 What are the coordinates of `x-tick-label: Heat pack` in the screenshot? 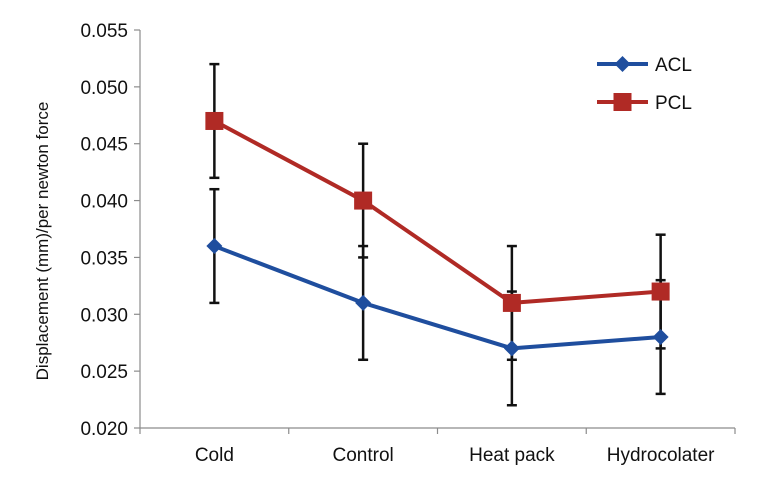 It's located at (512, 455).